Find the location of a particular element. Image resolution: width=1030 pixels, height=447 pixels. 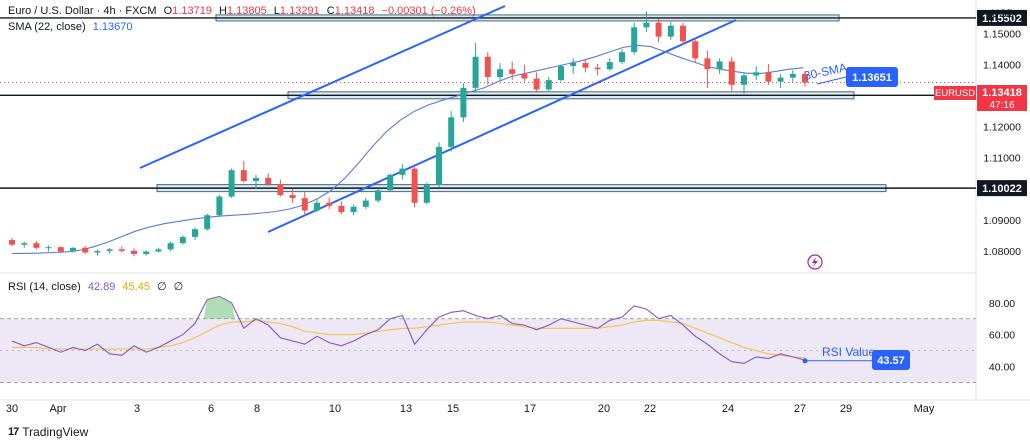

close-value: 1.13418 is located at coordinates (354, 11).